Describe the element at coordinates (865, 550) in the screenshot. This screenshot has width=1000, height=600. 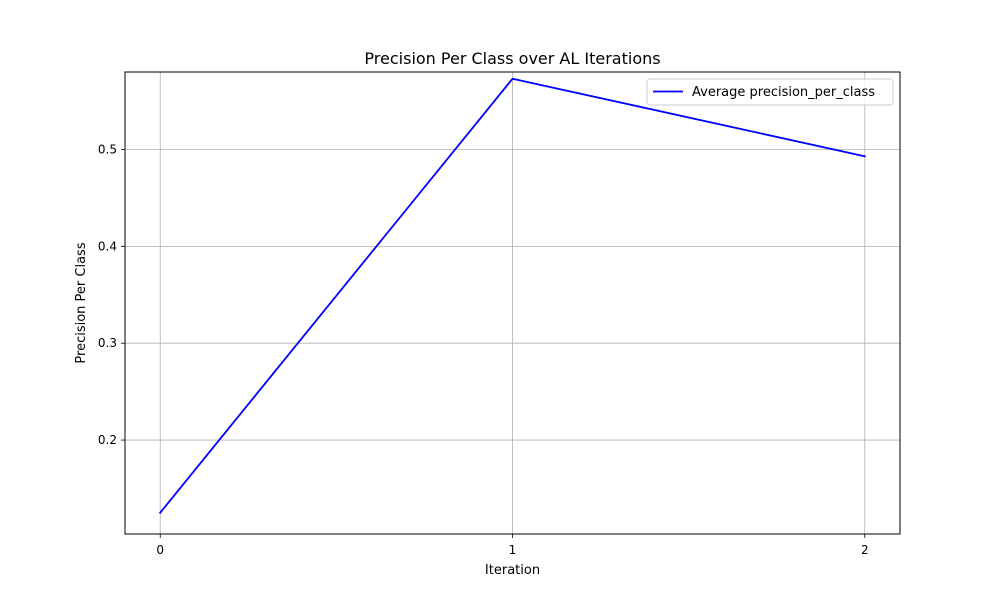
I see `x-tick-label: 2` at that location.